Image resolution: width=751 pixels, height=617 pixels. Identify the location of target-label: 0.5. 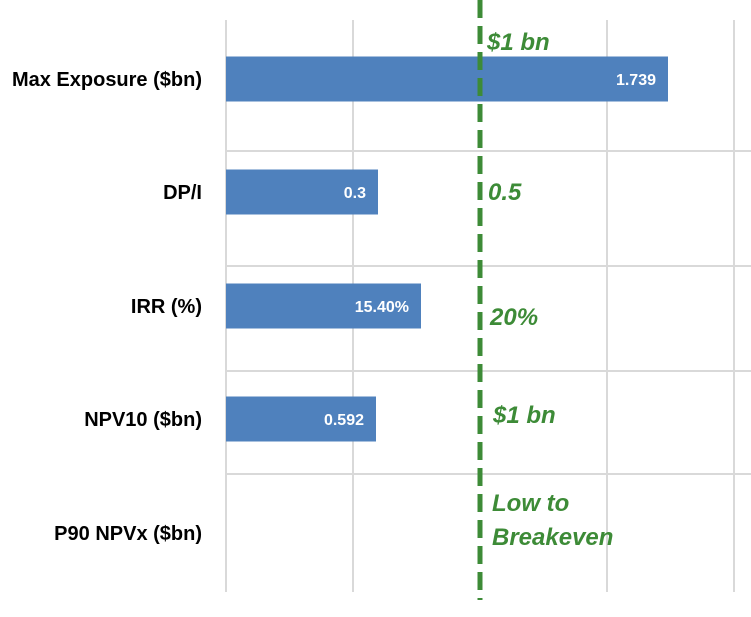
(505, 192).